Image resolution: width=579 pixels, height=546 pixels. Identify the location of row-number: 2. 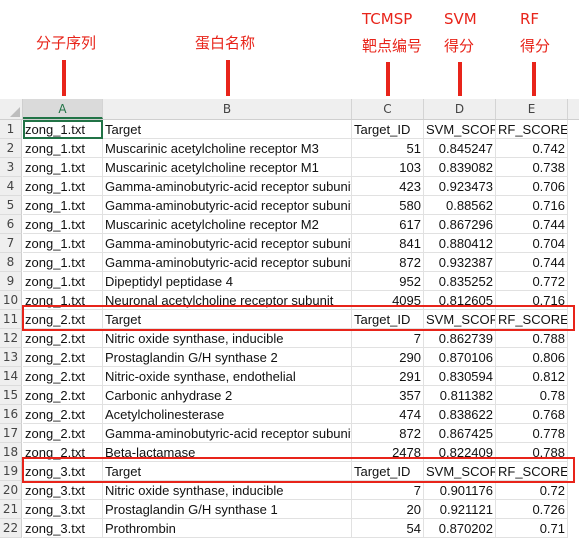
(11, 148).